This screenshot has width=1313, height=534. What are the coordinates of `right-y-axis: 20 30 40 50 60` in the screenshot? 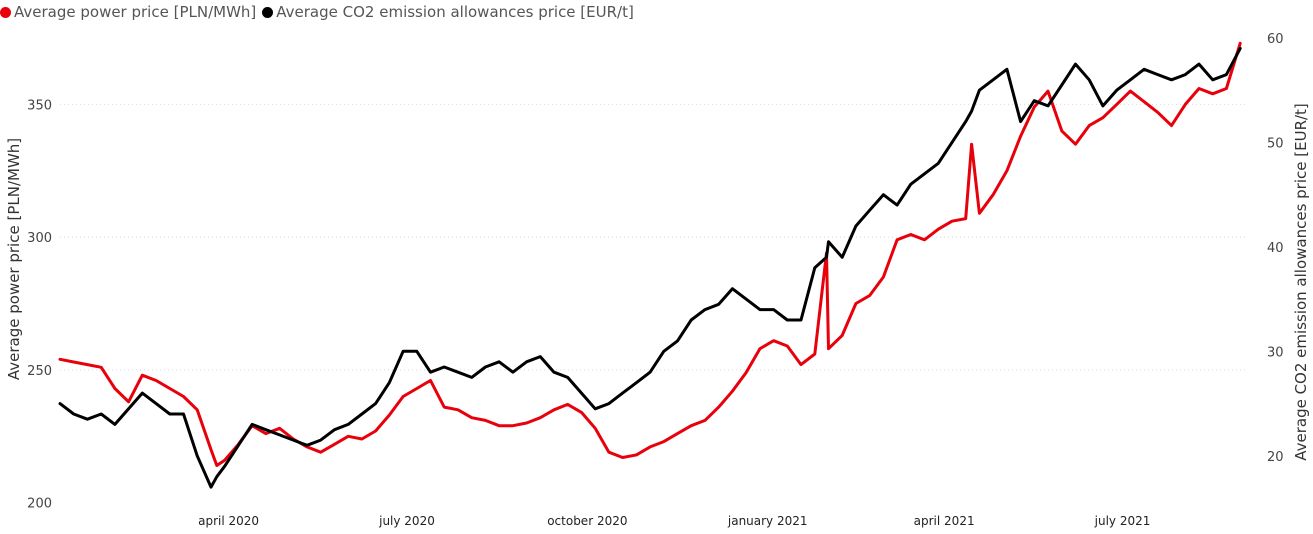 It's located at (1275, 248).